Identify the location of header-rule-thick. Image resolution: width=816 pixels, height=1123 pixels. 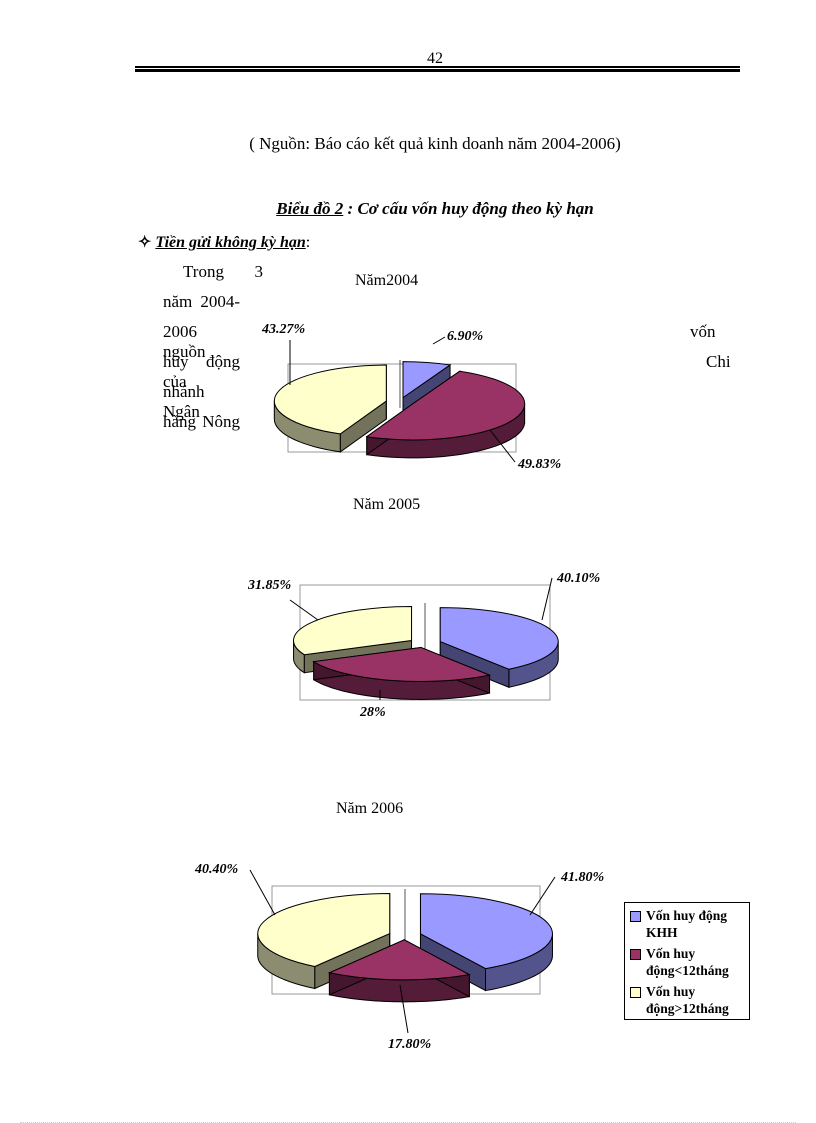
(437, 70).